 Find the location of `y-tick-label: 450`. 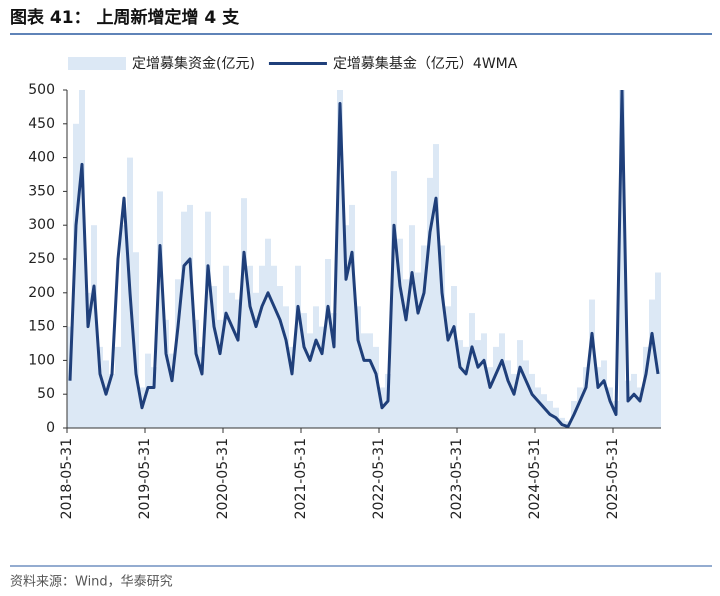

y-tick-label: 450 is located at coordinates (41, 124).